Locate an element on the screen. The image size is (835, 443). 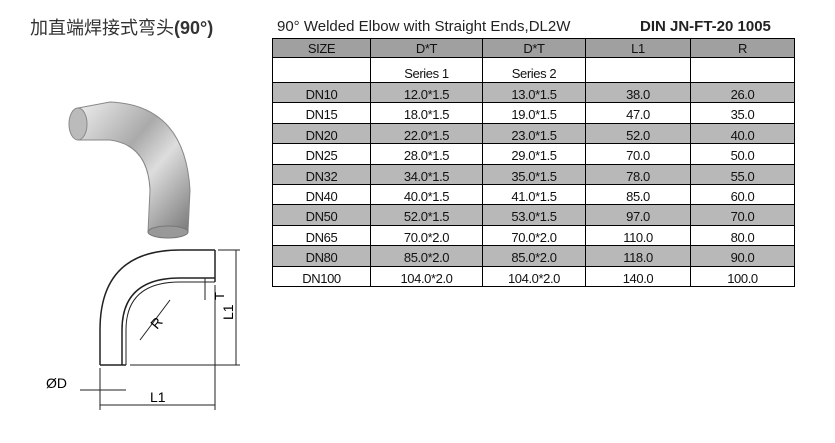
table-cell: DN50 is located at coordinates (322, 215).